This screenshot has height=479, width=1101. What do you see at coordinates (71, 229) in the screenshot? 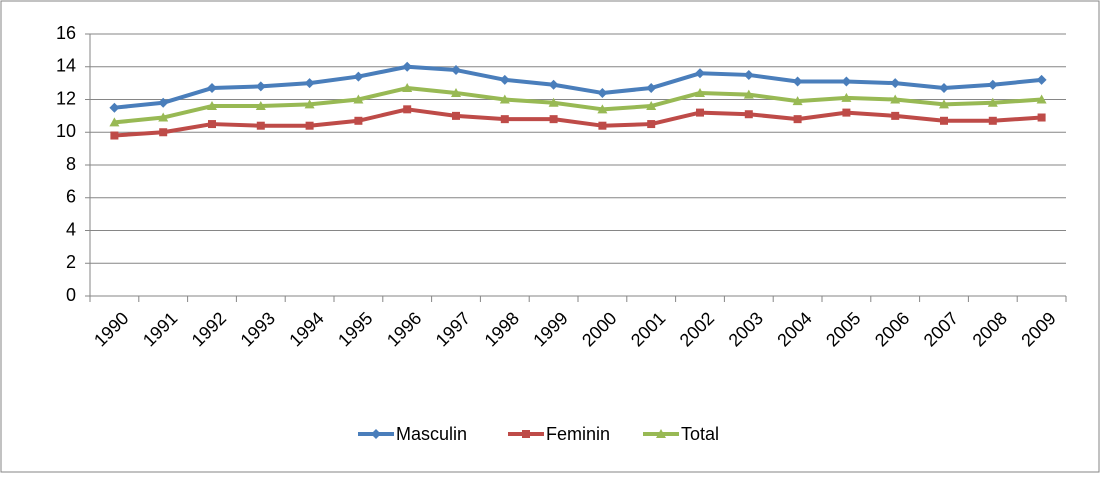
I see `y-tick-label: 4` at bounding box center [71, 229].